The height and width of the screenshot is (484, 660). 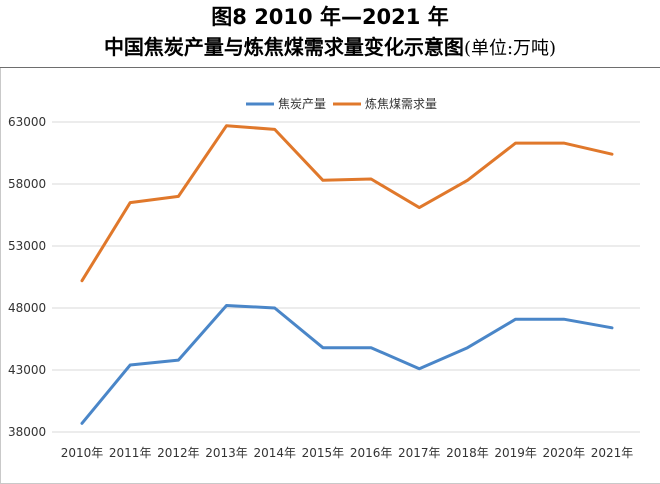 I want to click on x-tick-label: 2014年, so click(x=274, y=453).